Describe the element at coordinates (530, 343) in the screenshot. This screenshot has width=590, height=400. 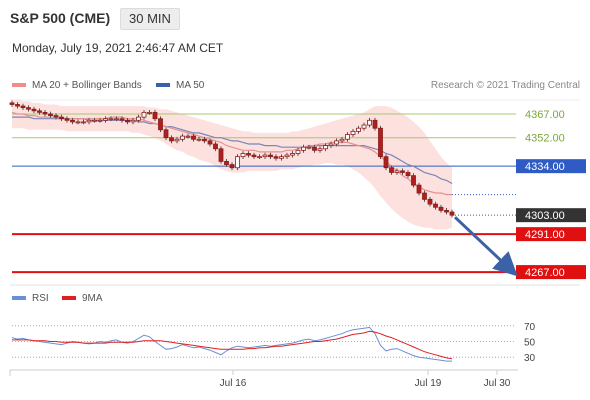
I see `rsi-tick-label: 50` at that location.